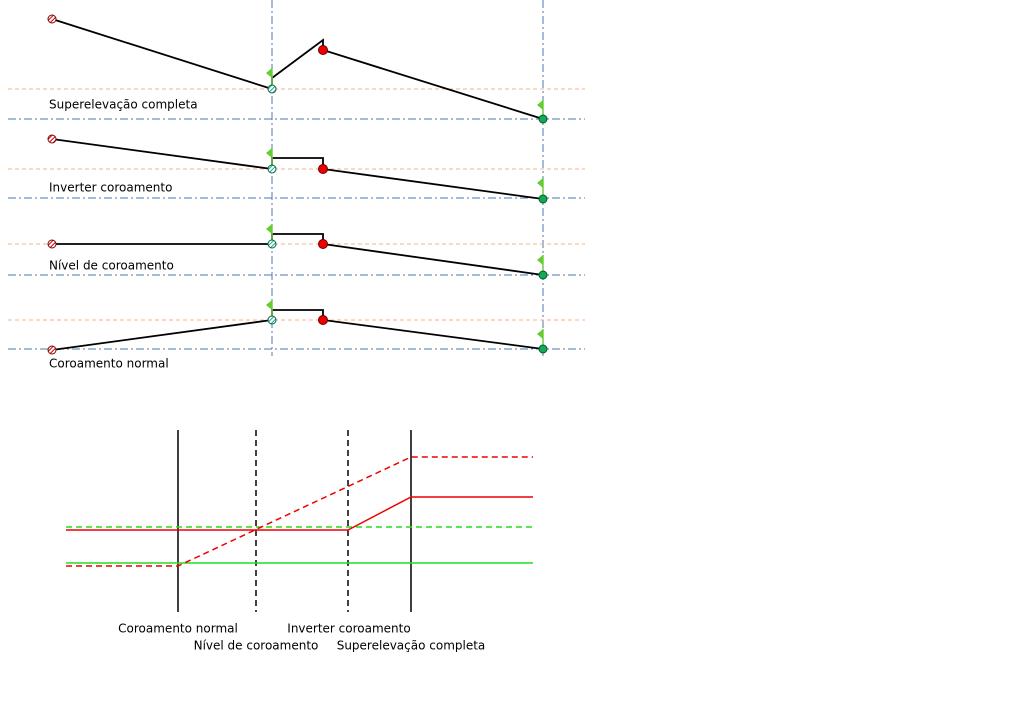  Describe the element at coordinates (348, 629) in the screenshot. I see `station-label: Inverter coroamento` at that location.